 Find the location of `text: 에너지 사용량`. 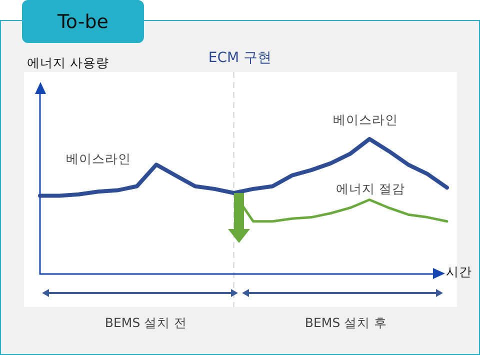

text: 에너지 사용량 is located at coordinates (68, 63).